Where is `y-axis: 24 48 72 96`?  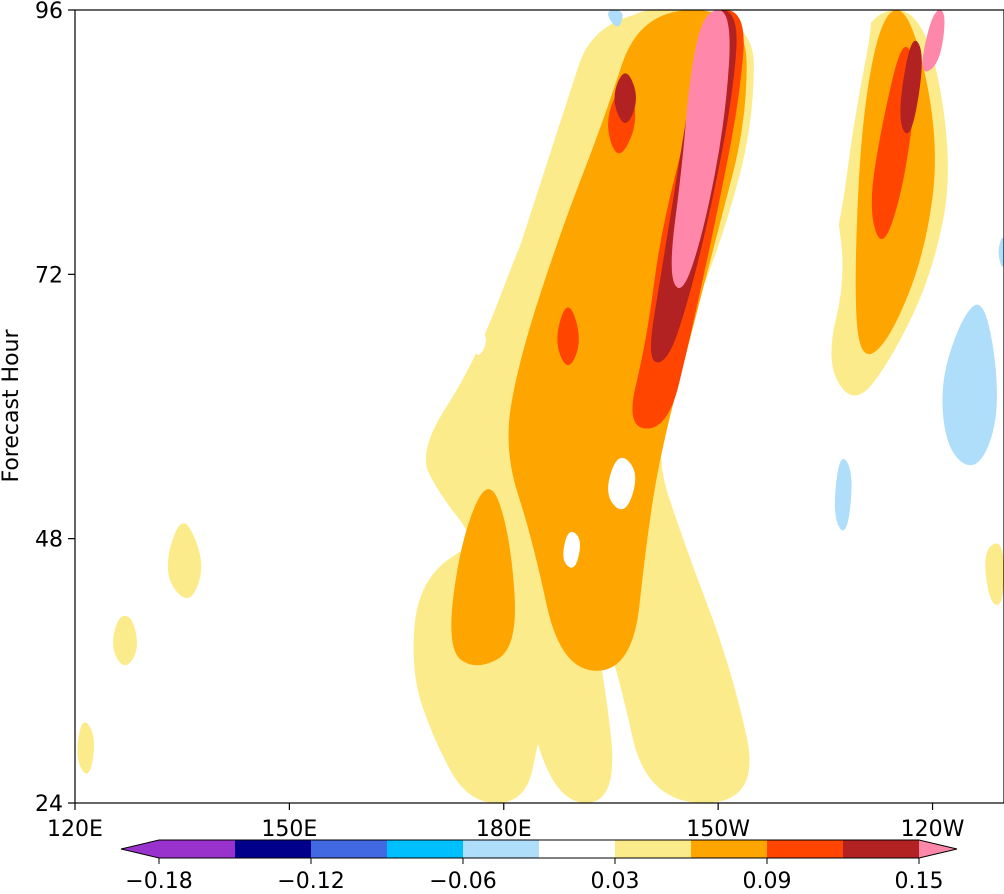 y-axis: 24 48 72 96 is located at coordinates (55, 408).